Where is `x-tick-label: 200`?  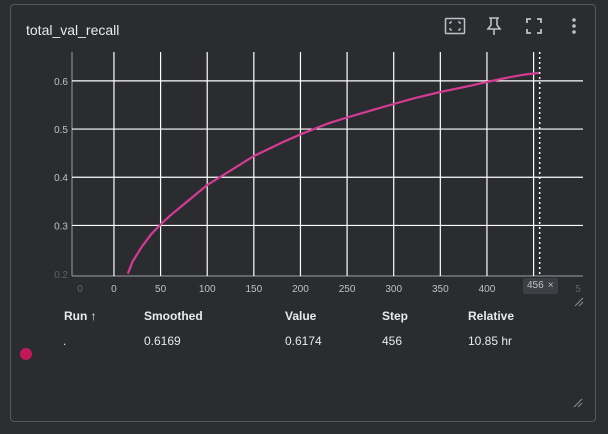
x-tick-label: 200 is located at coordinates (300, 289).